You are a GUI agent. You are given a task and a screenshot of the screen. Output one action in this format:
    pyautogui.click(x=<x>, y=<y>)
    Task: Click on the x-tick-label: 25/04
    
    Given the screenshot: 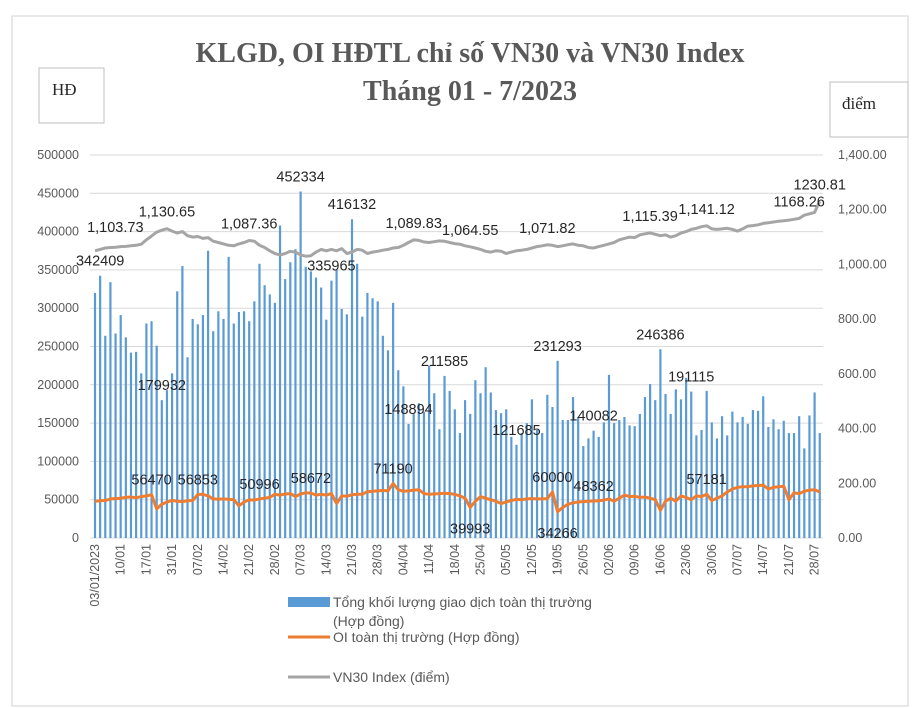 What is the action you would take?
    pyautogui.click(x=481, y=559)
    